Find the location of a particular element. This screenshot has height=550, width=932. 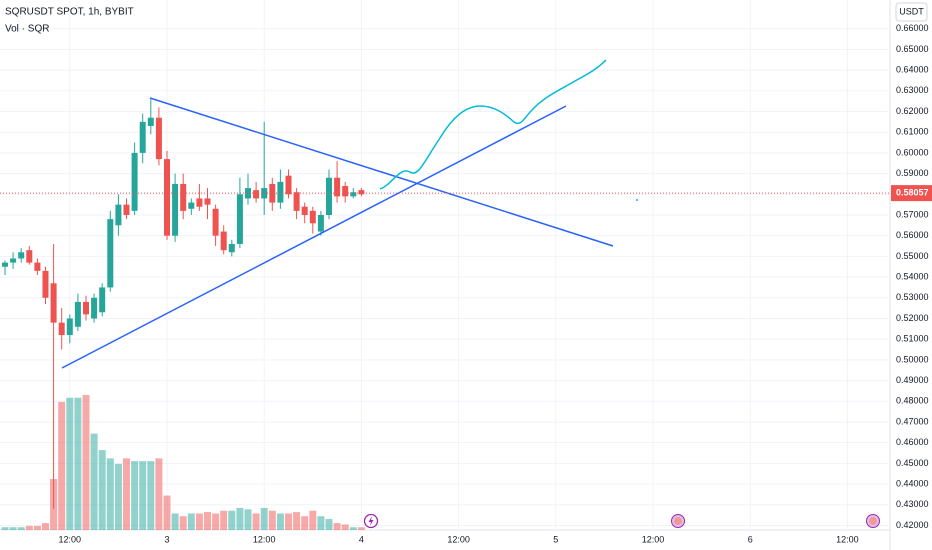

y-tick-label: 0.46000 is located at coordinates (912, 442).